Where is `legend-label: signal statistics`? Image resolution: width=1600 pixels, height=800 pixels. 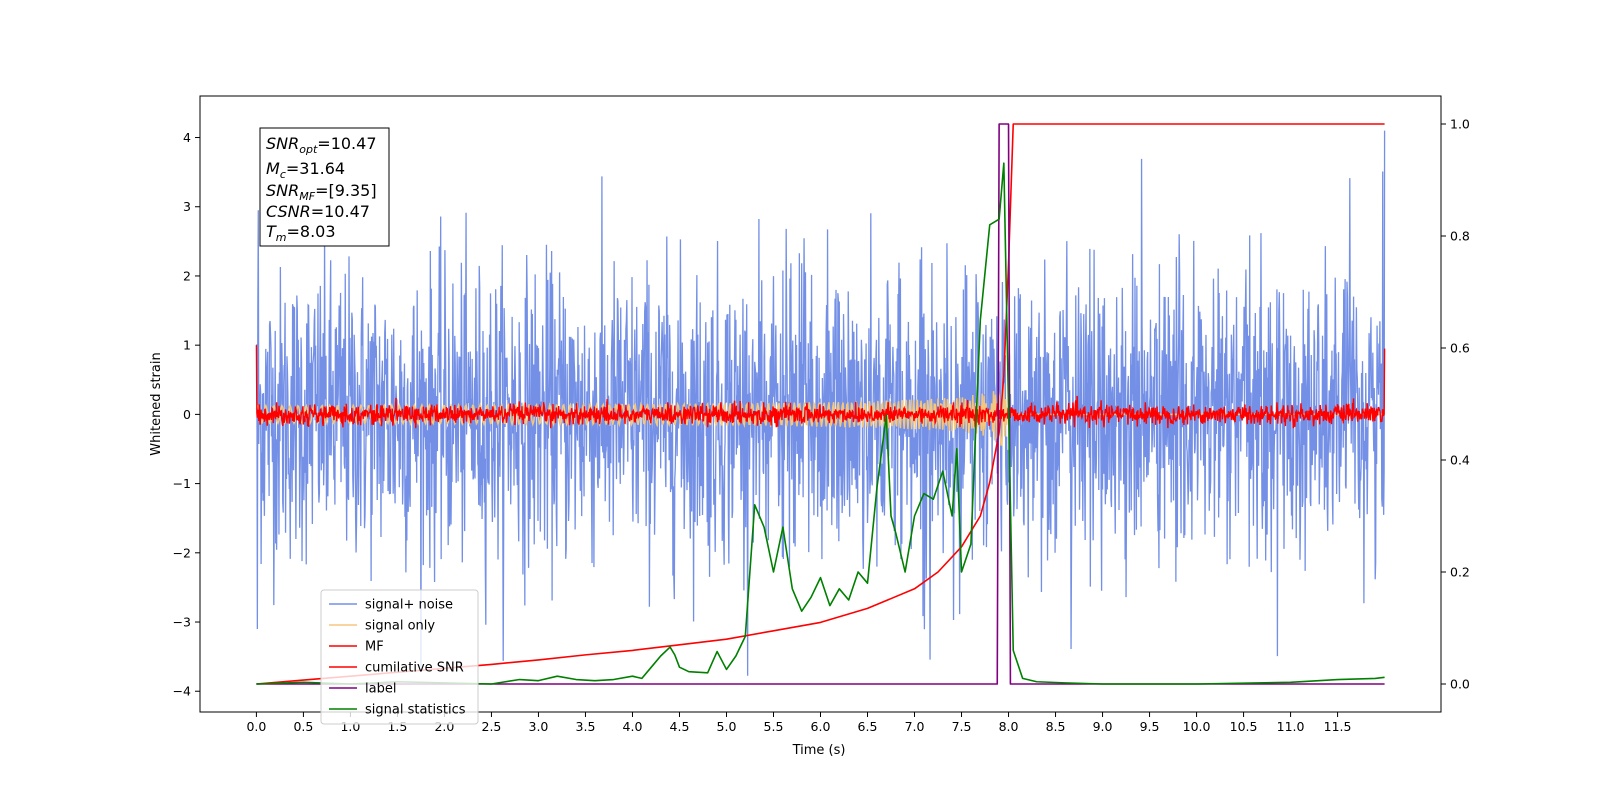 legend-label: signal statistics is located at coordinates (415, 710).